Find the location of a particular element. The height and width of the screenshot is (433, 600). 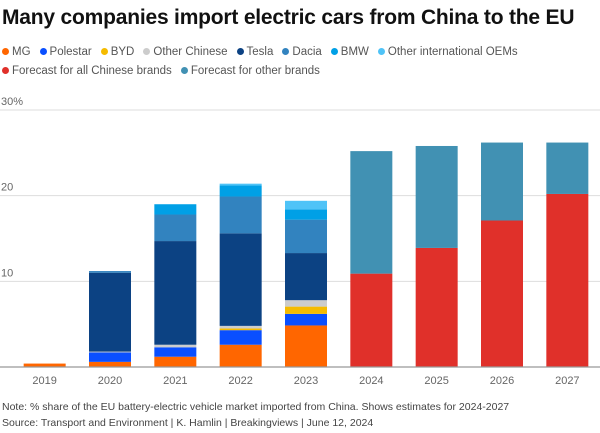

legend-label: BMW is located at coordinates (354, 52).